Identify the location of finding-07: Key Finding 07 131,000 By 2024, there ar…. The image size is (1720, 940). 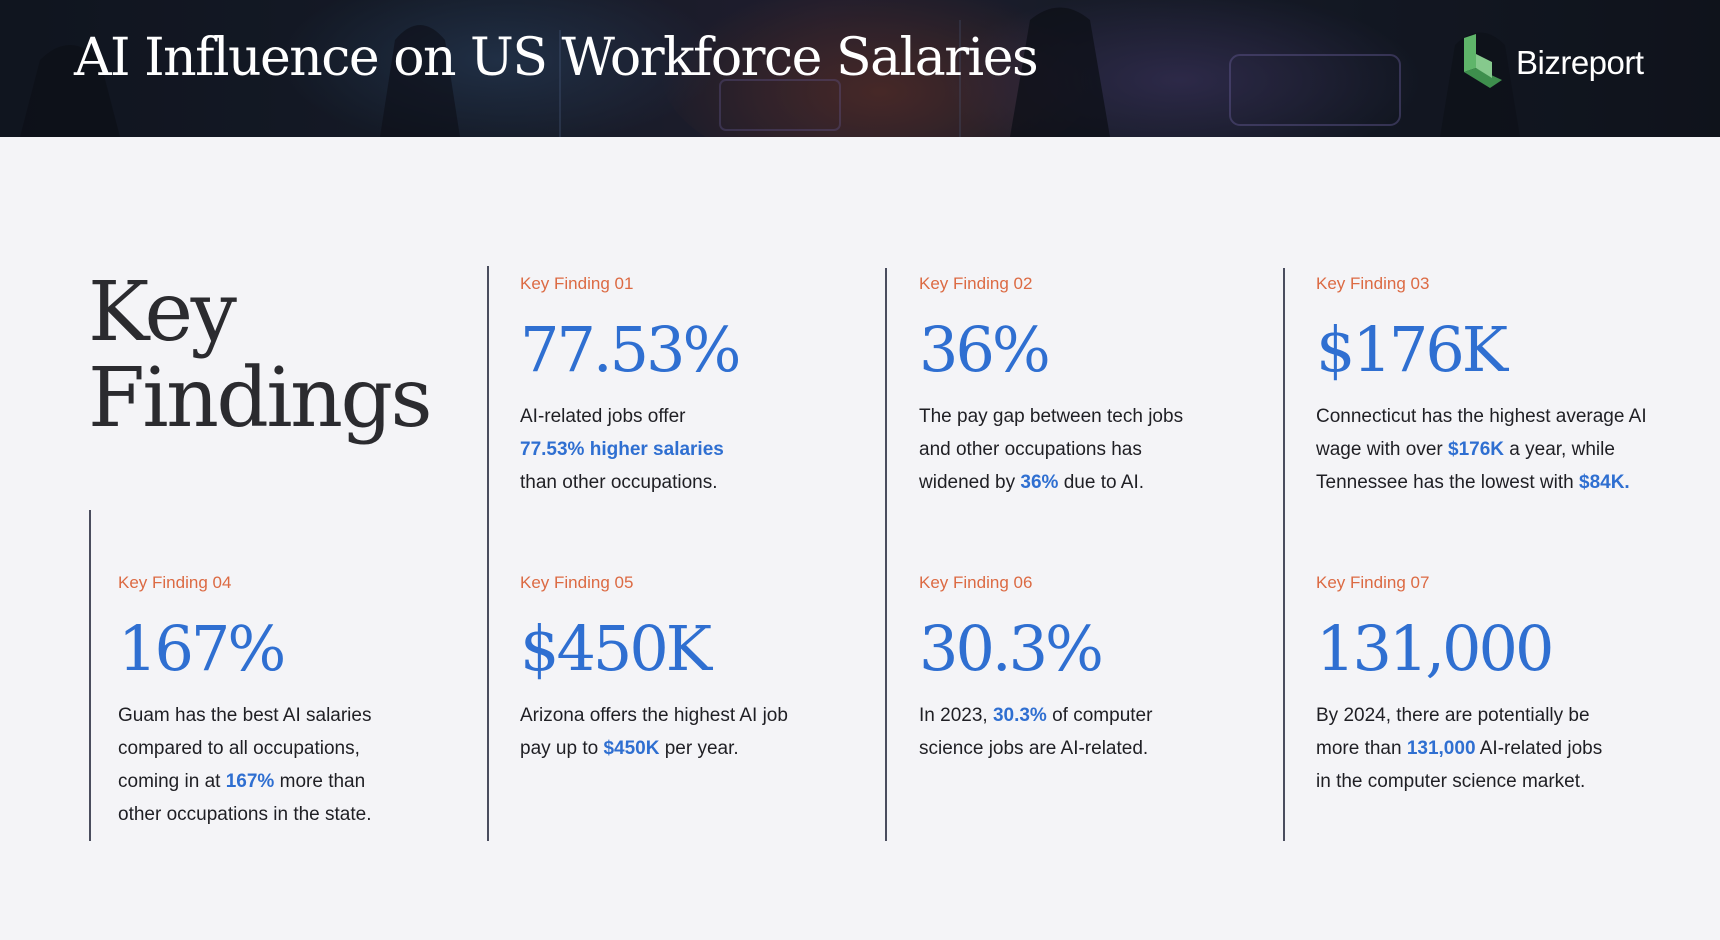
(1488, 685).